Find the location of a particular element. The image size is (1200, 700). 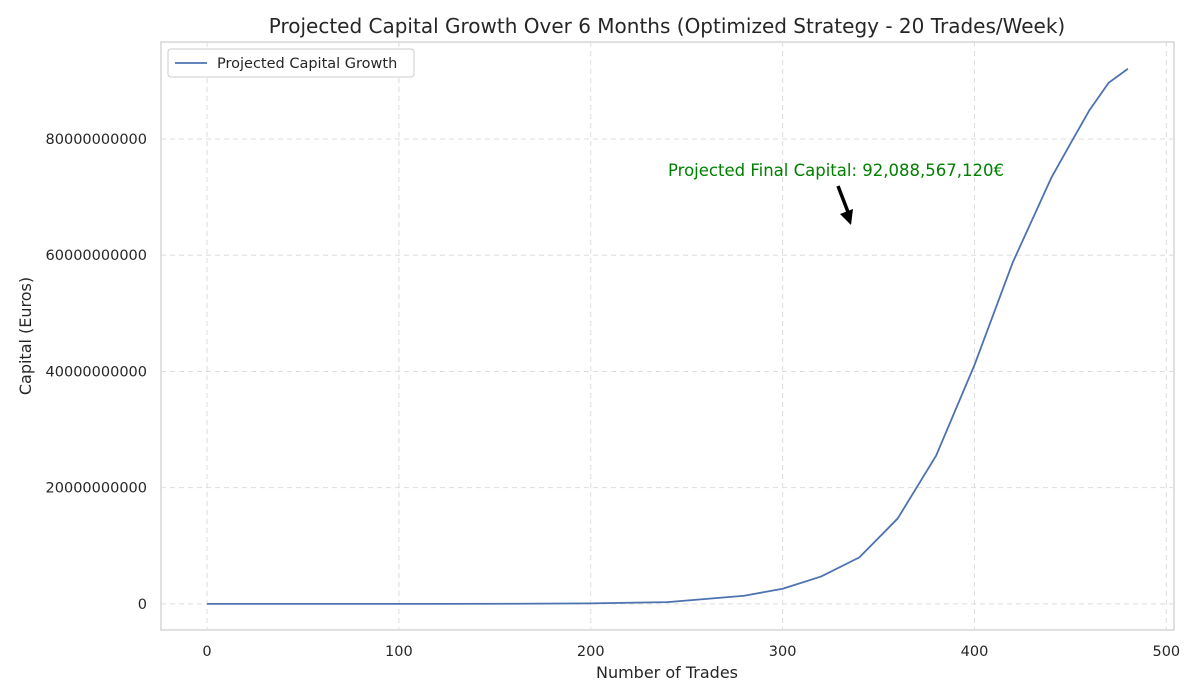

x-tick-labels: 0 100 200 300 400 500 is located at coordinates (691, 652).